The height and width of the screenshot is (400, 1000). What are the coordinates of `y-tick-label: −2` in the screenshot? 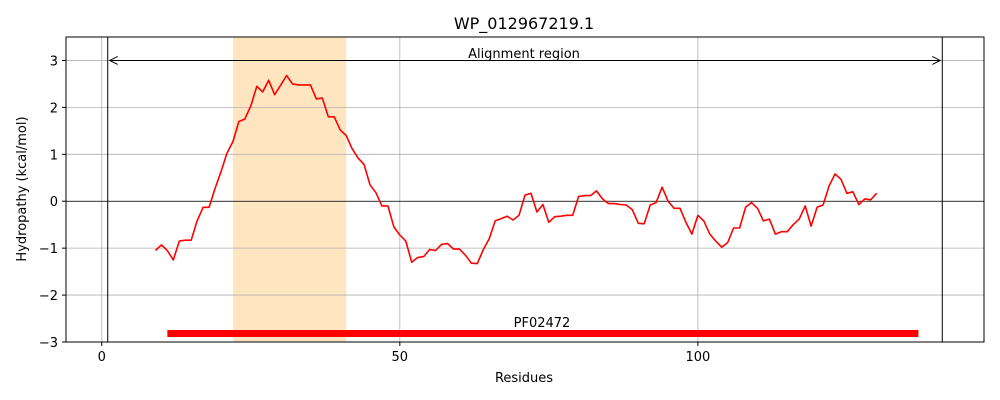 It's located at (48, 296).